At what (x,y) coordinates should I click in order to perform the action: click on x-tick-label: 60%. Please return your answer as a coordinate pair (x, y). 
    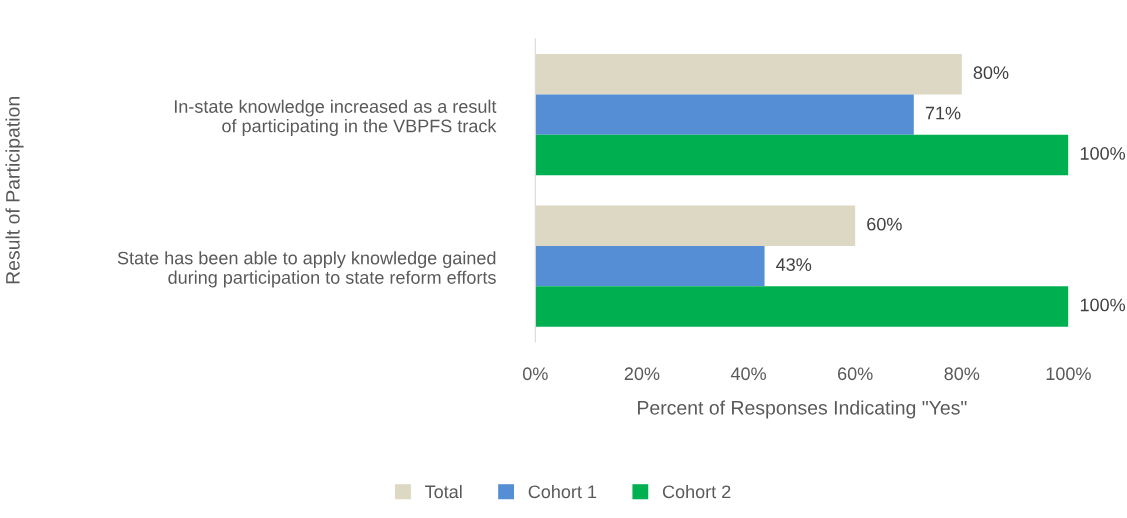
    Looking at the image, I should click on (855, 374).